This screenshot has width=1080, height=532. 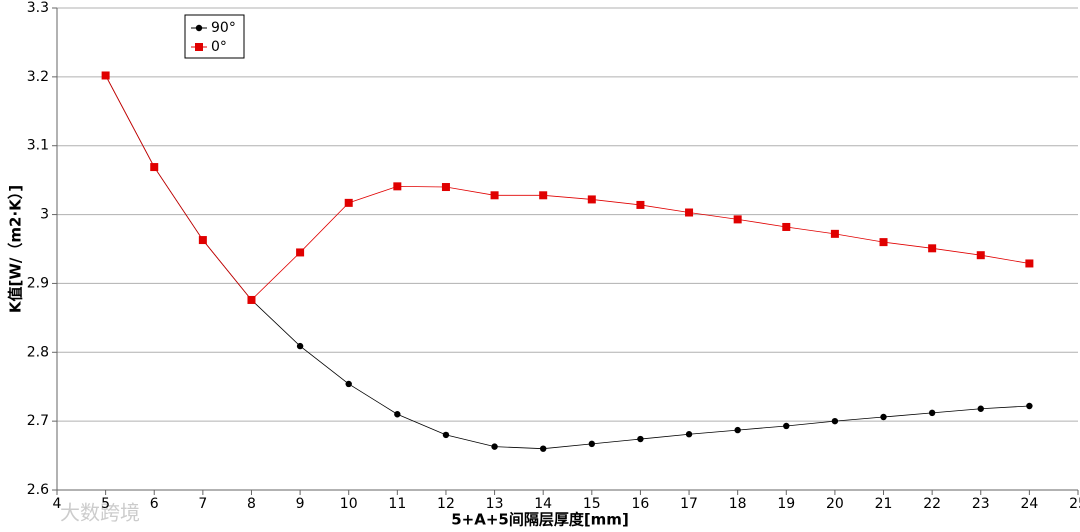 I want to click on x-tick-label: 18, so click(x=738, y=504).